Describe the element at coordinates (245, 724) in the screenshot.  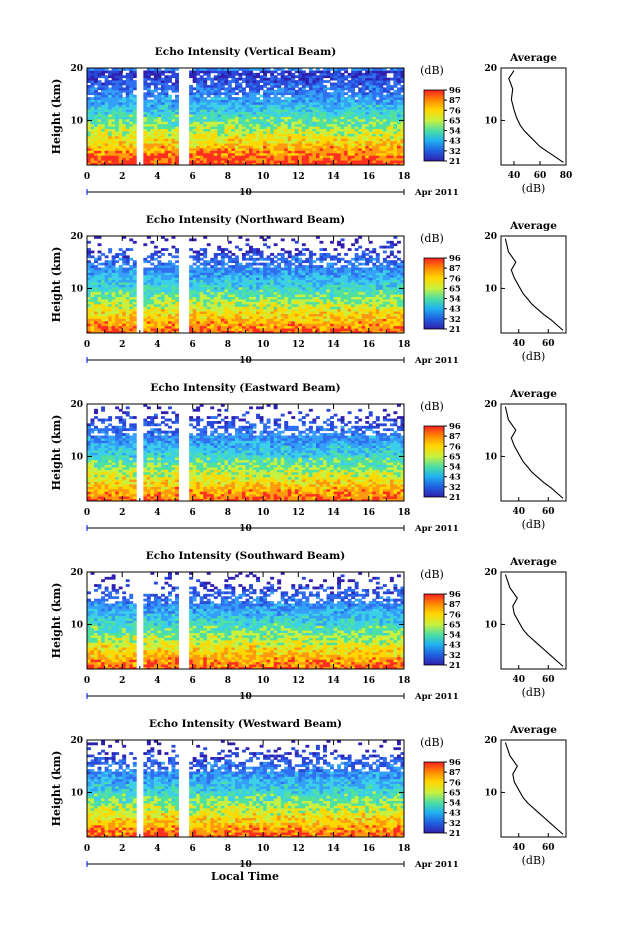
I see `panel-title: Echo Intensity (Westward Beam)` at that location.